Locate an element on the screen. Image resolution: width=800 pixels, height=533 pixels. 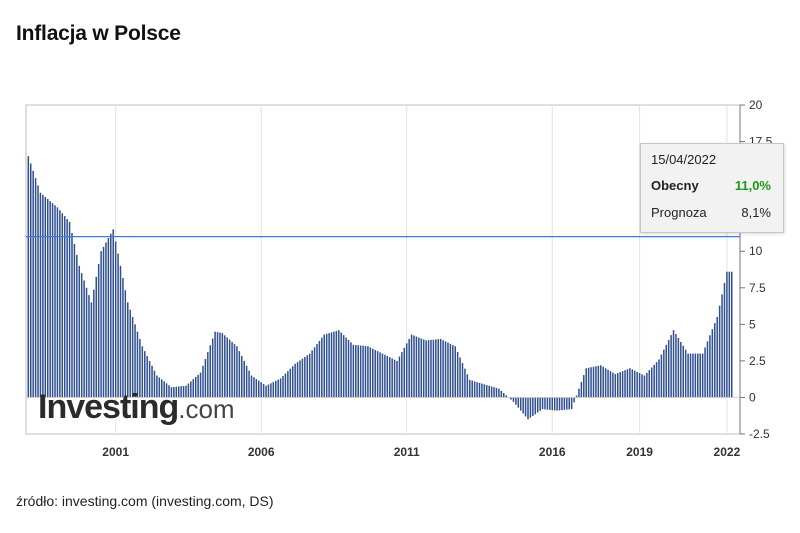
y-tick-label: -2.5 is located at coordinates (759, 434).